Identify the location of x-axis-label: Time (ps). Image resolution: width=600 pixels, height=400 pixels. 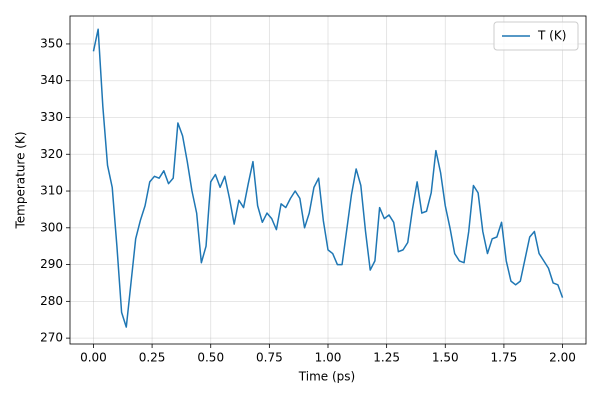
(326, 377).